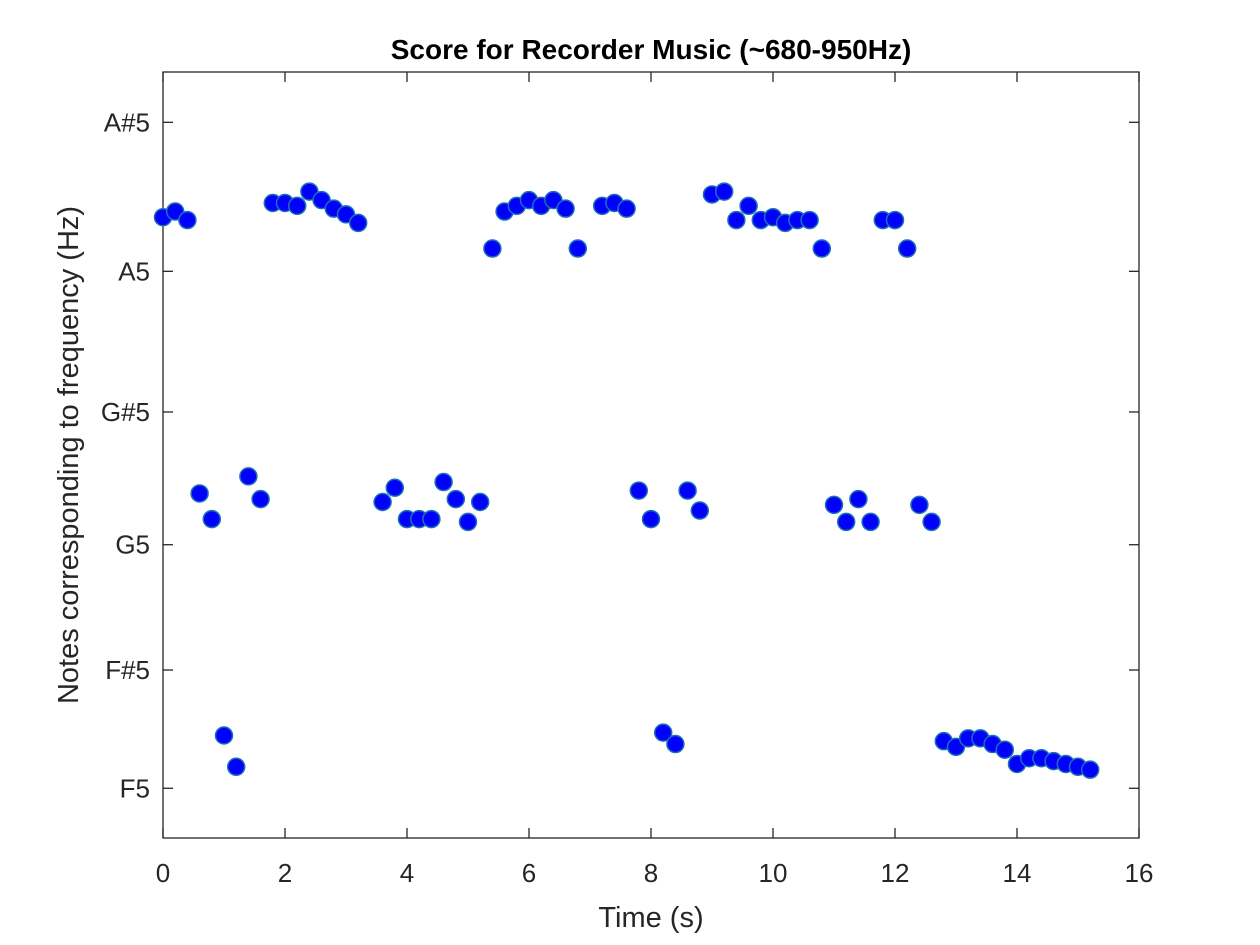  Describe the element at coordinates (125, 412) in the screenshot. I see `y-tick-label: G#5` at that location.